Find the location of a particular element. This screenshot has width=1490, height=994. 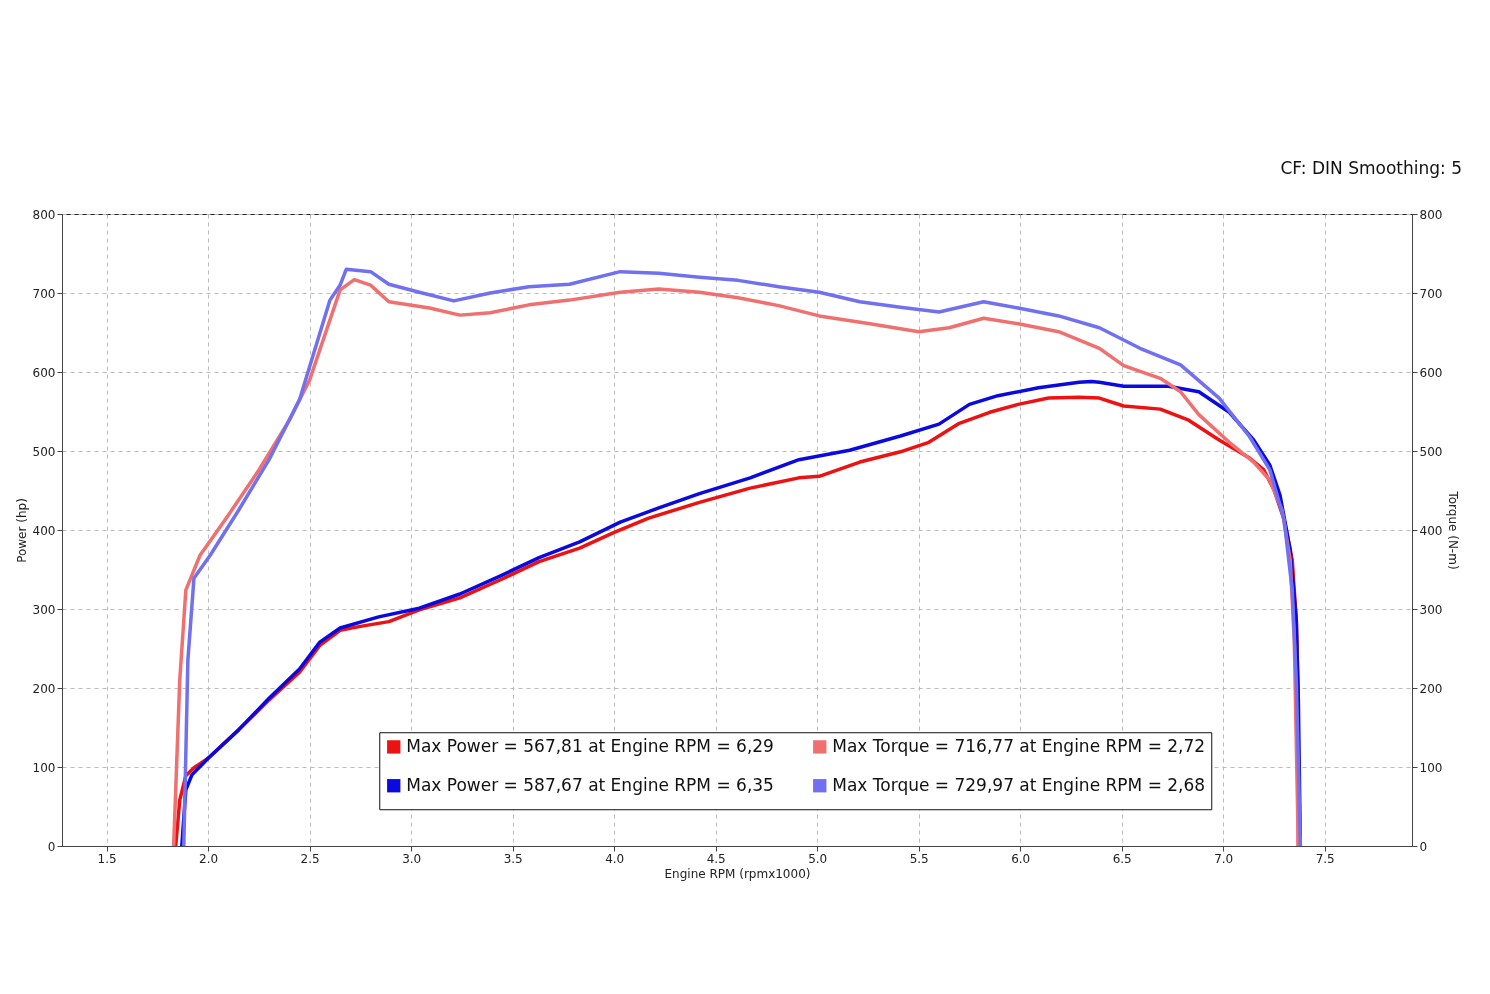

y-tick-label: 100 is located at coordinates (44, 767).